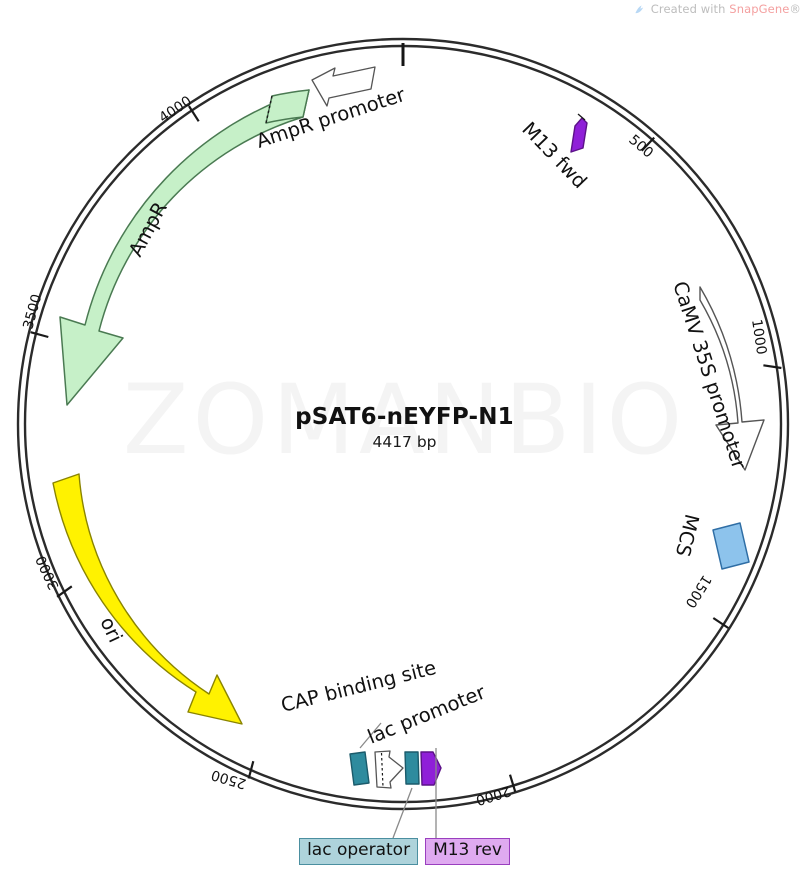  I want to click on feature-m13-rev, so click(431, 793).